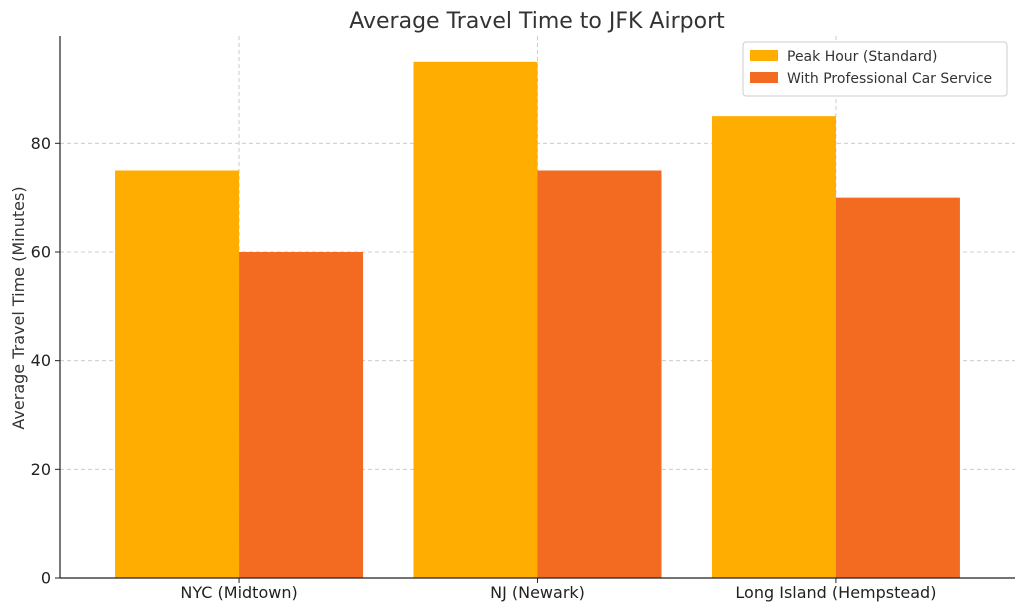  What do you see at coordinates (537, 592) in the screenshot?
I see `x-tick-label: NJ (Newark)` at bounding box center [537, 592].